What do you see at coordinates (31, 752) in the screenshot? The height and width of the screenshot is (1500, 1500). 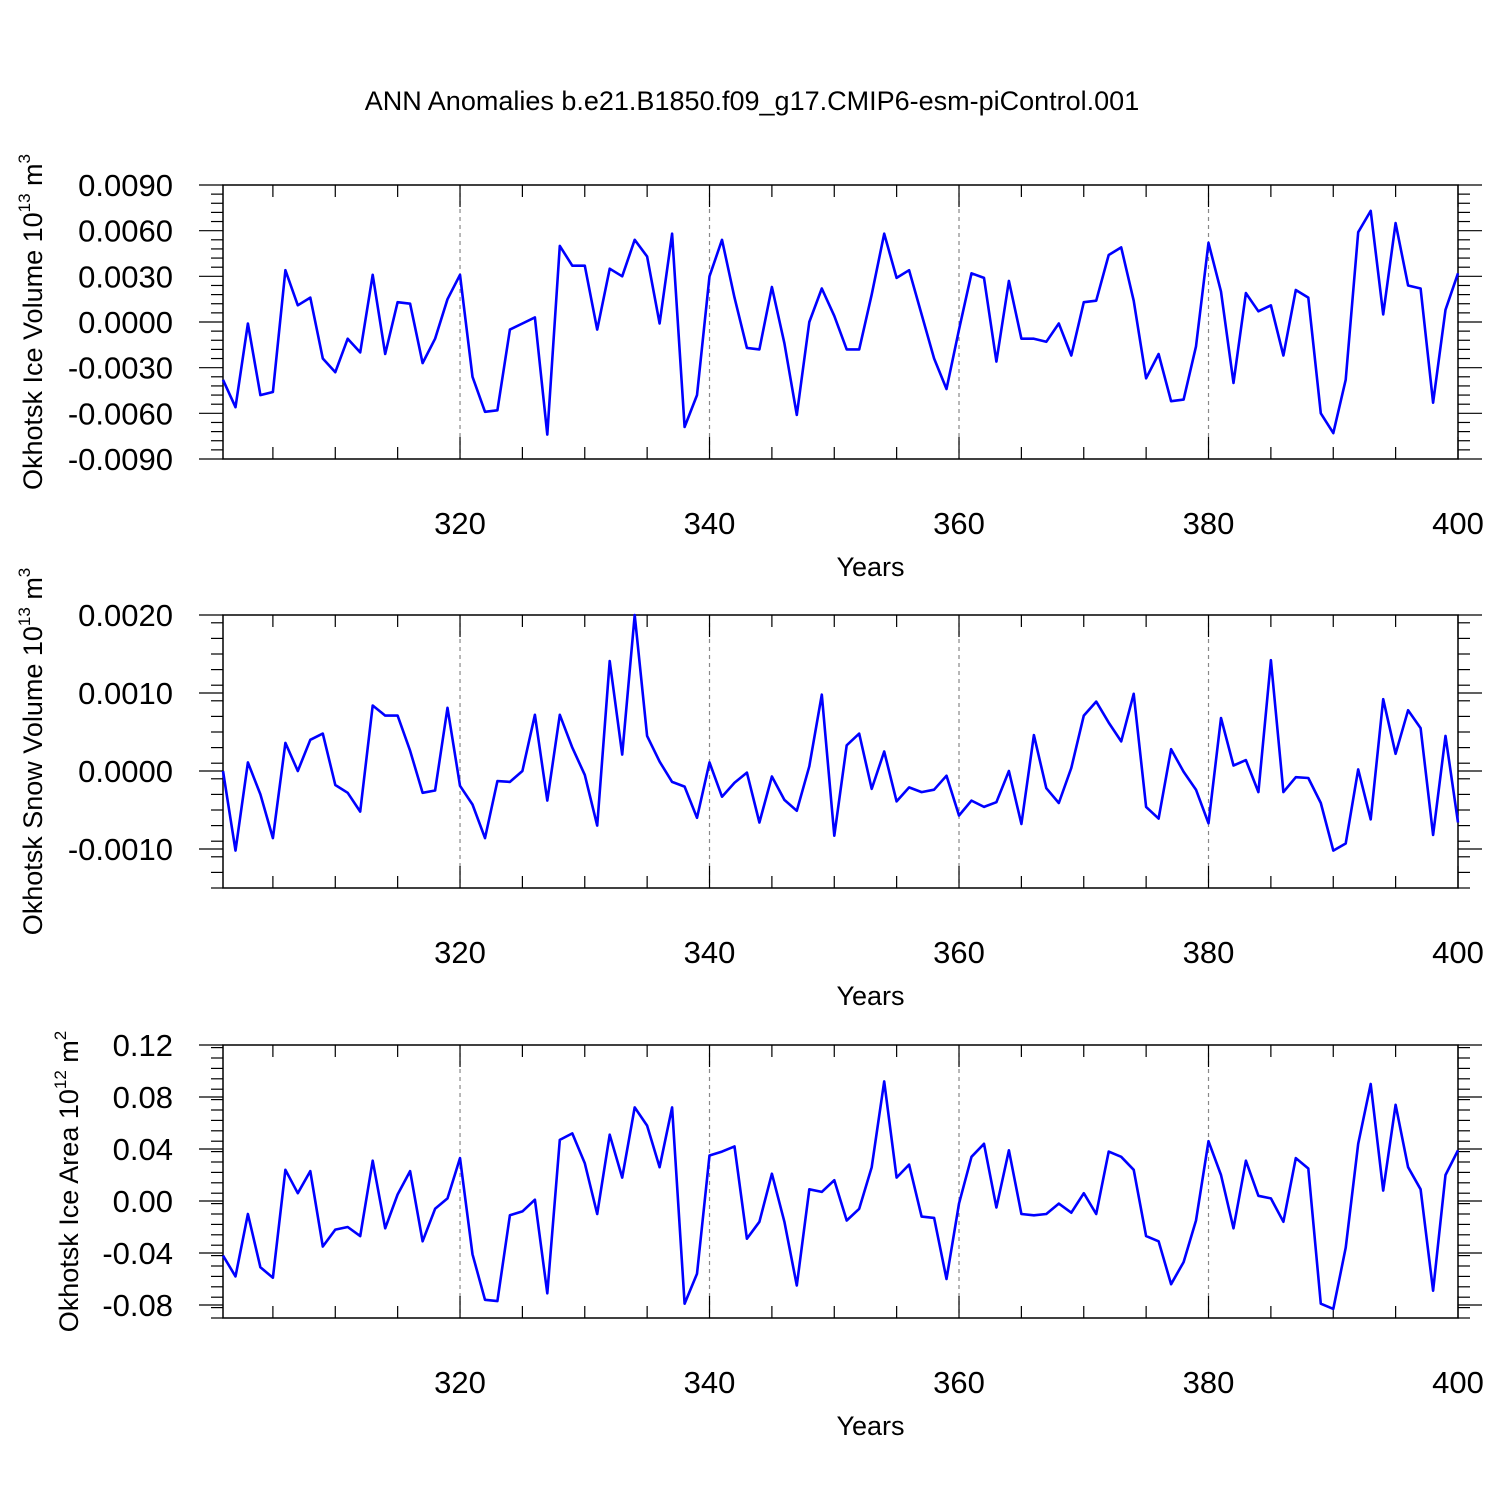 I see `y-axis-label: Okhotsk Snow Volume 1013 m3` at bounding box center [31, 752].